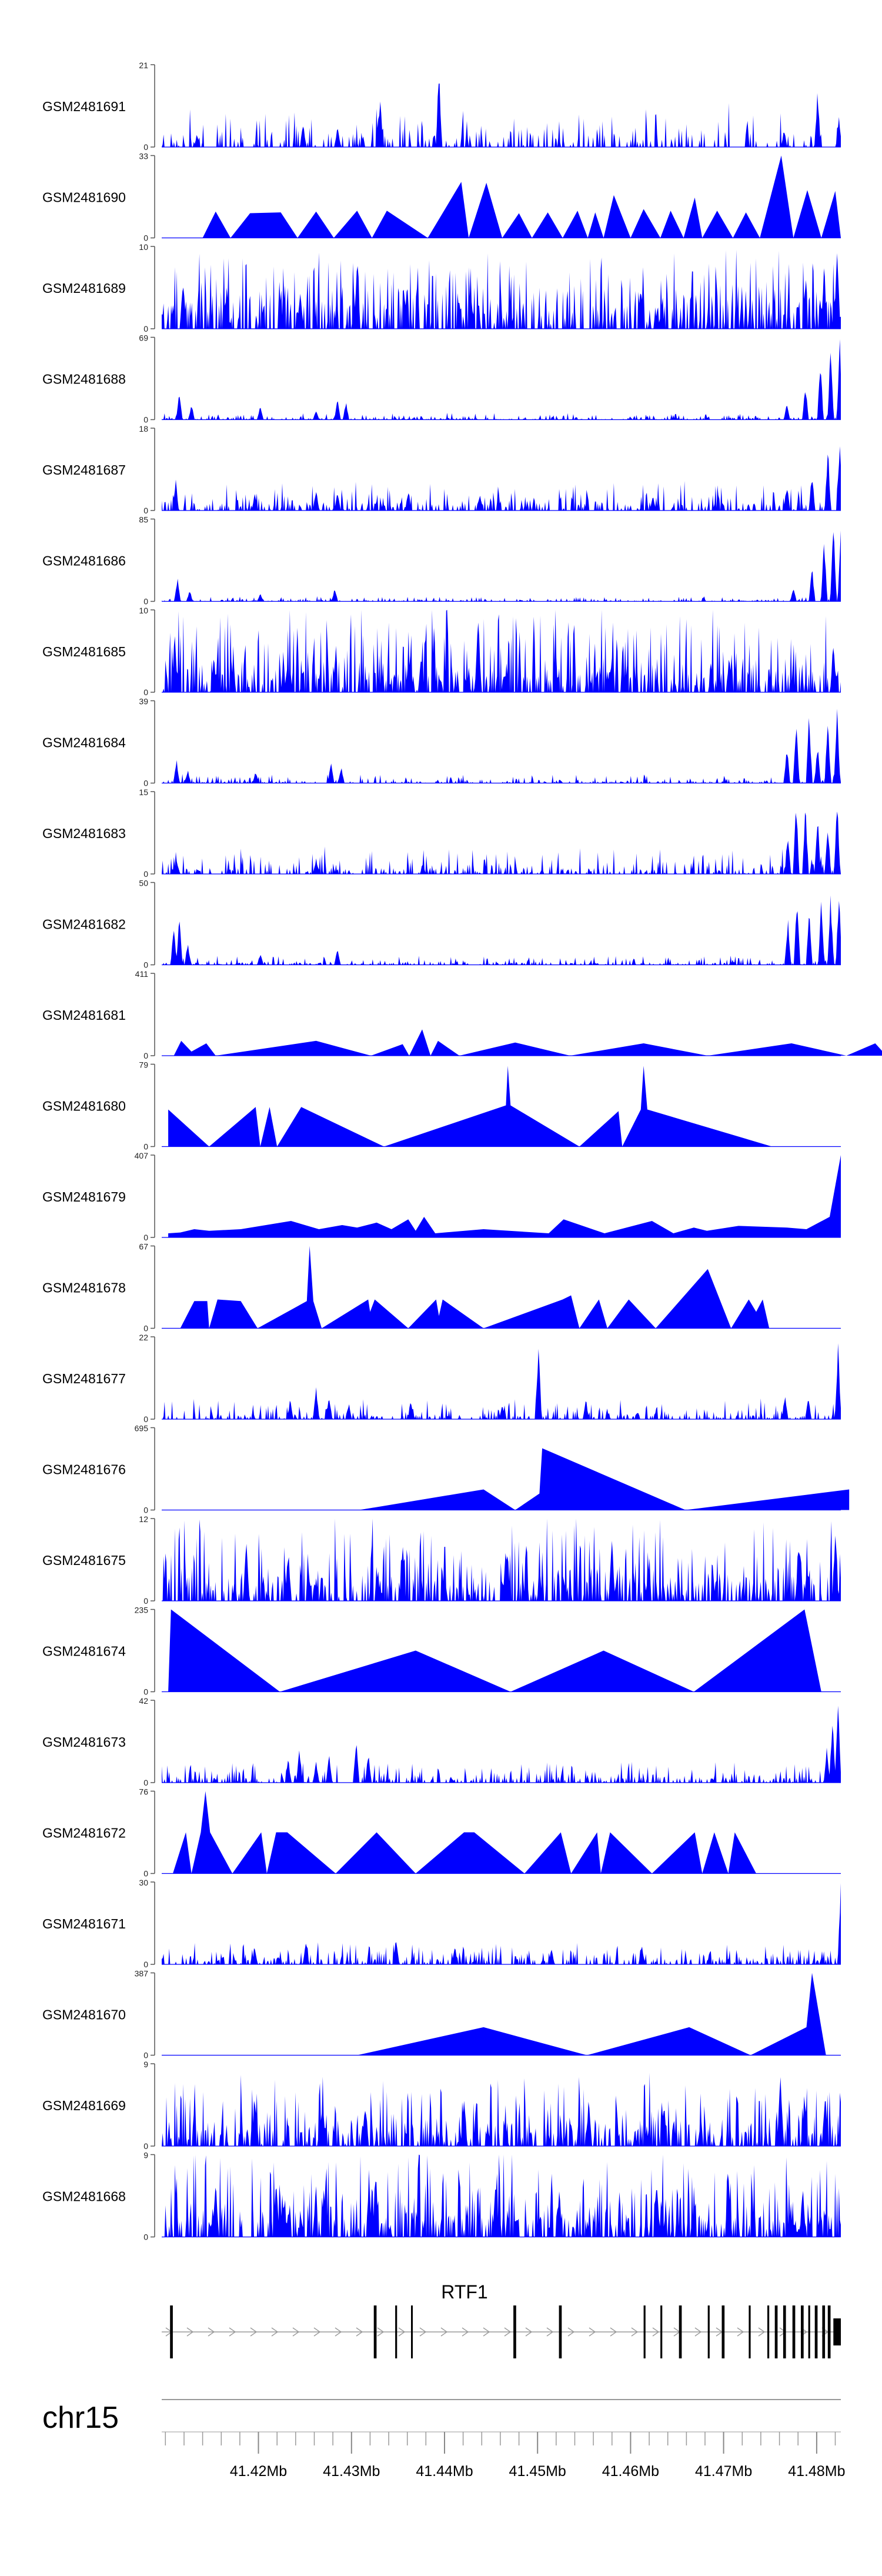  What do you see at coordinates (441, 1378) in the screenshot?
I see `coverage-track: GSM2481677 22 0` at bounding box center [441, 1378].